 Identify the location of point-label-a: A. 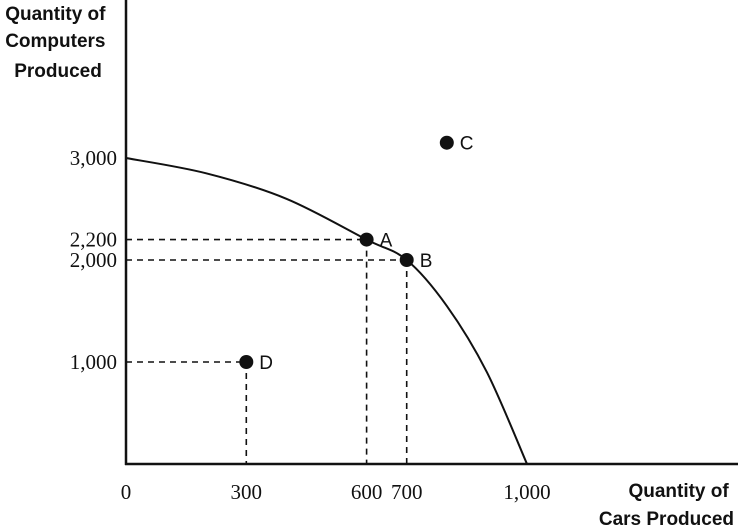
(386, 241).